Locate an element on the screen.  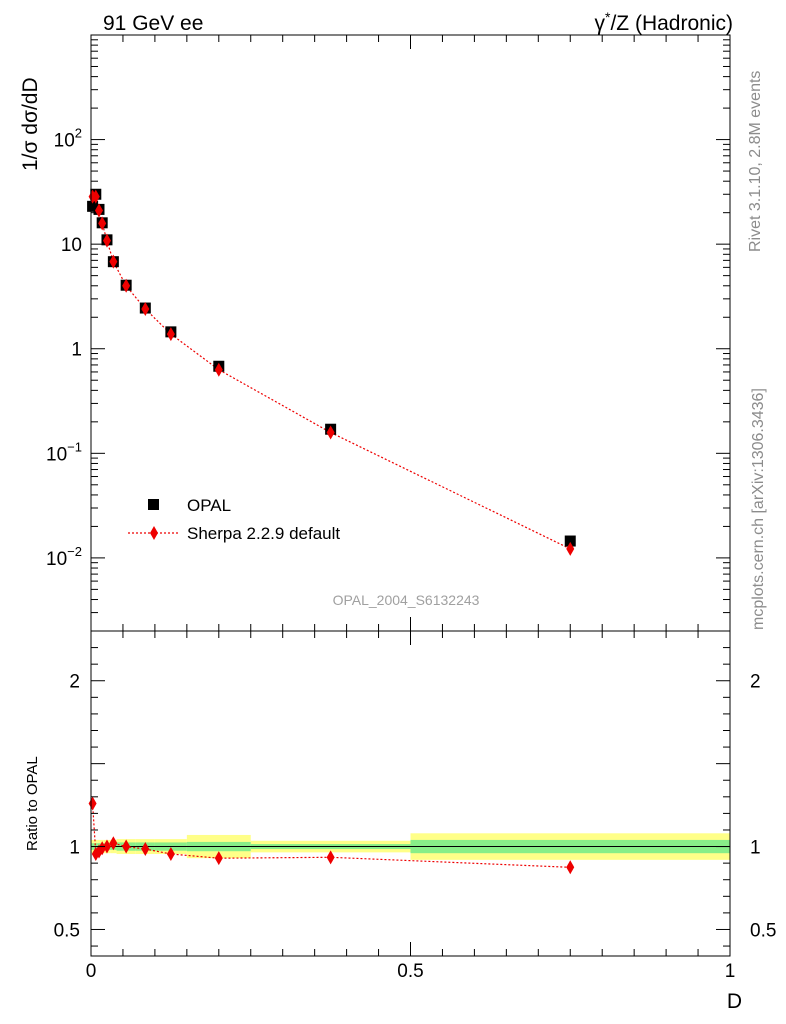
legend-sherpa-label: Sherpa 2.2.9 default is located at coordinates (263, 533).